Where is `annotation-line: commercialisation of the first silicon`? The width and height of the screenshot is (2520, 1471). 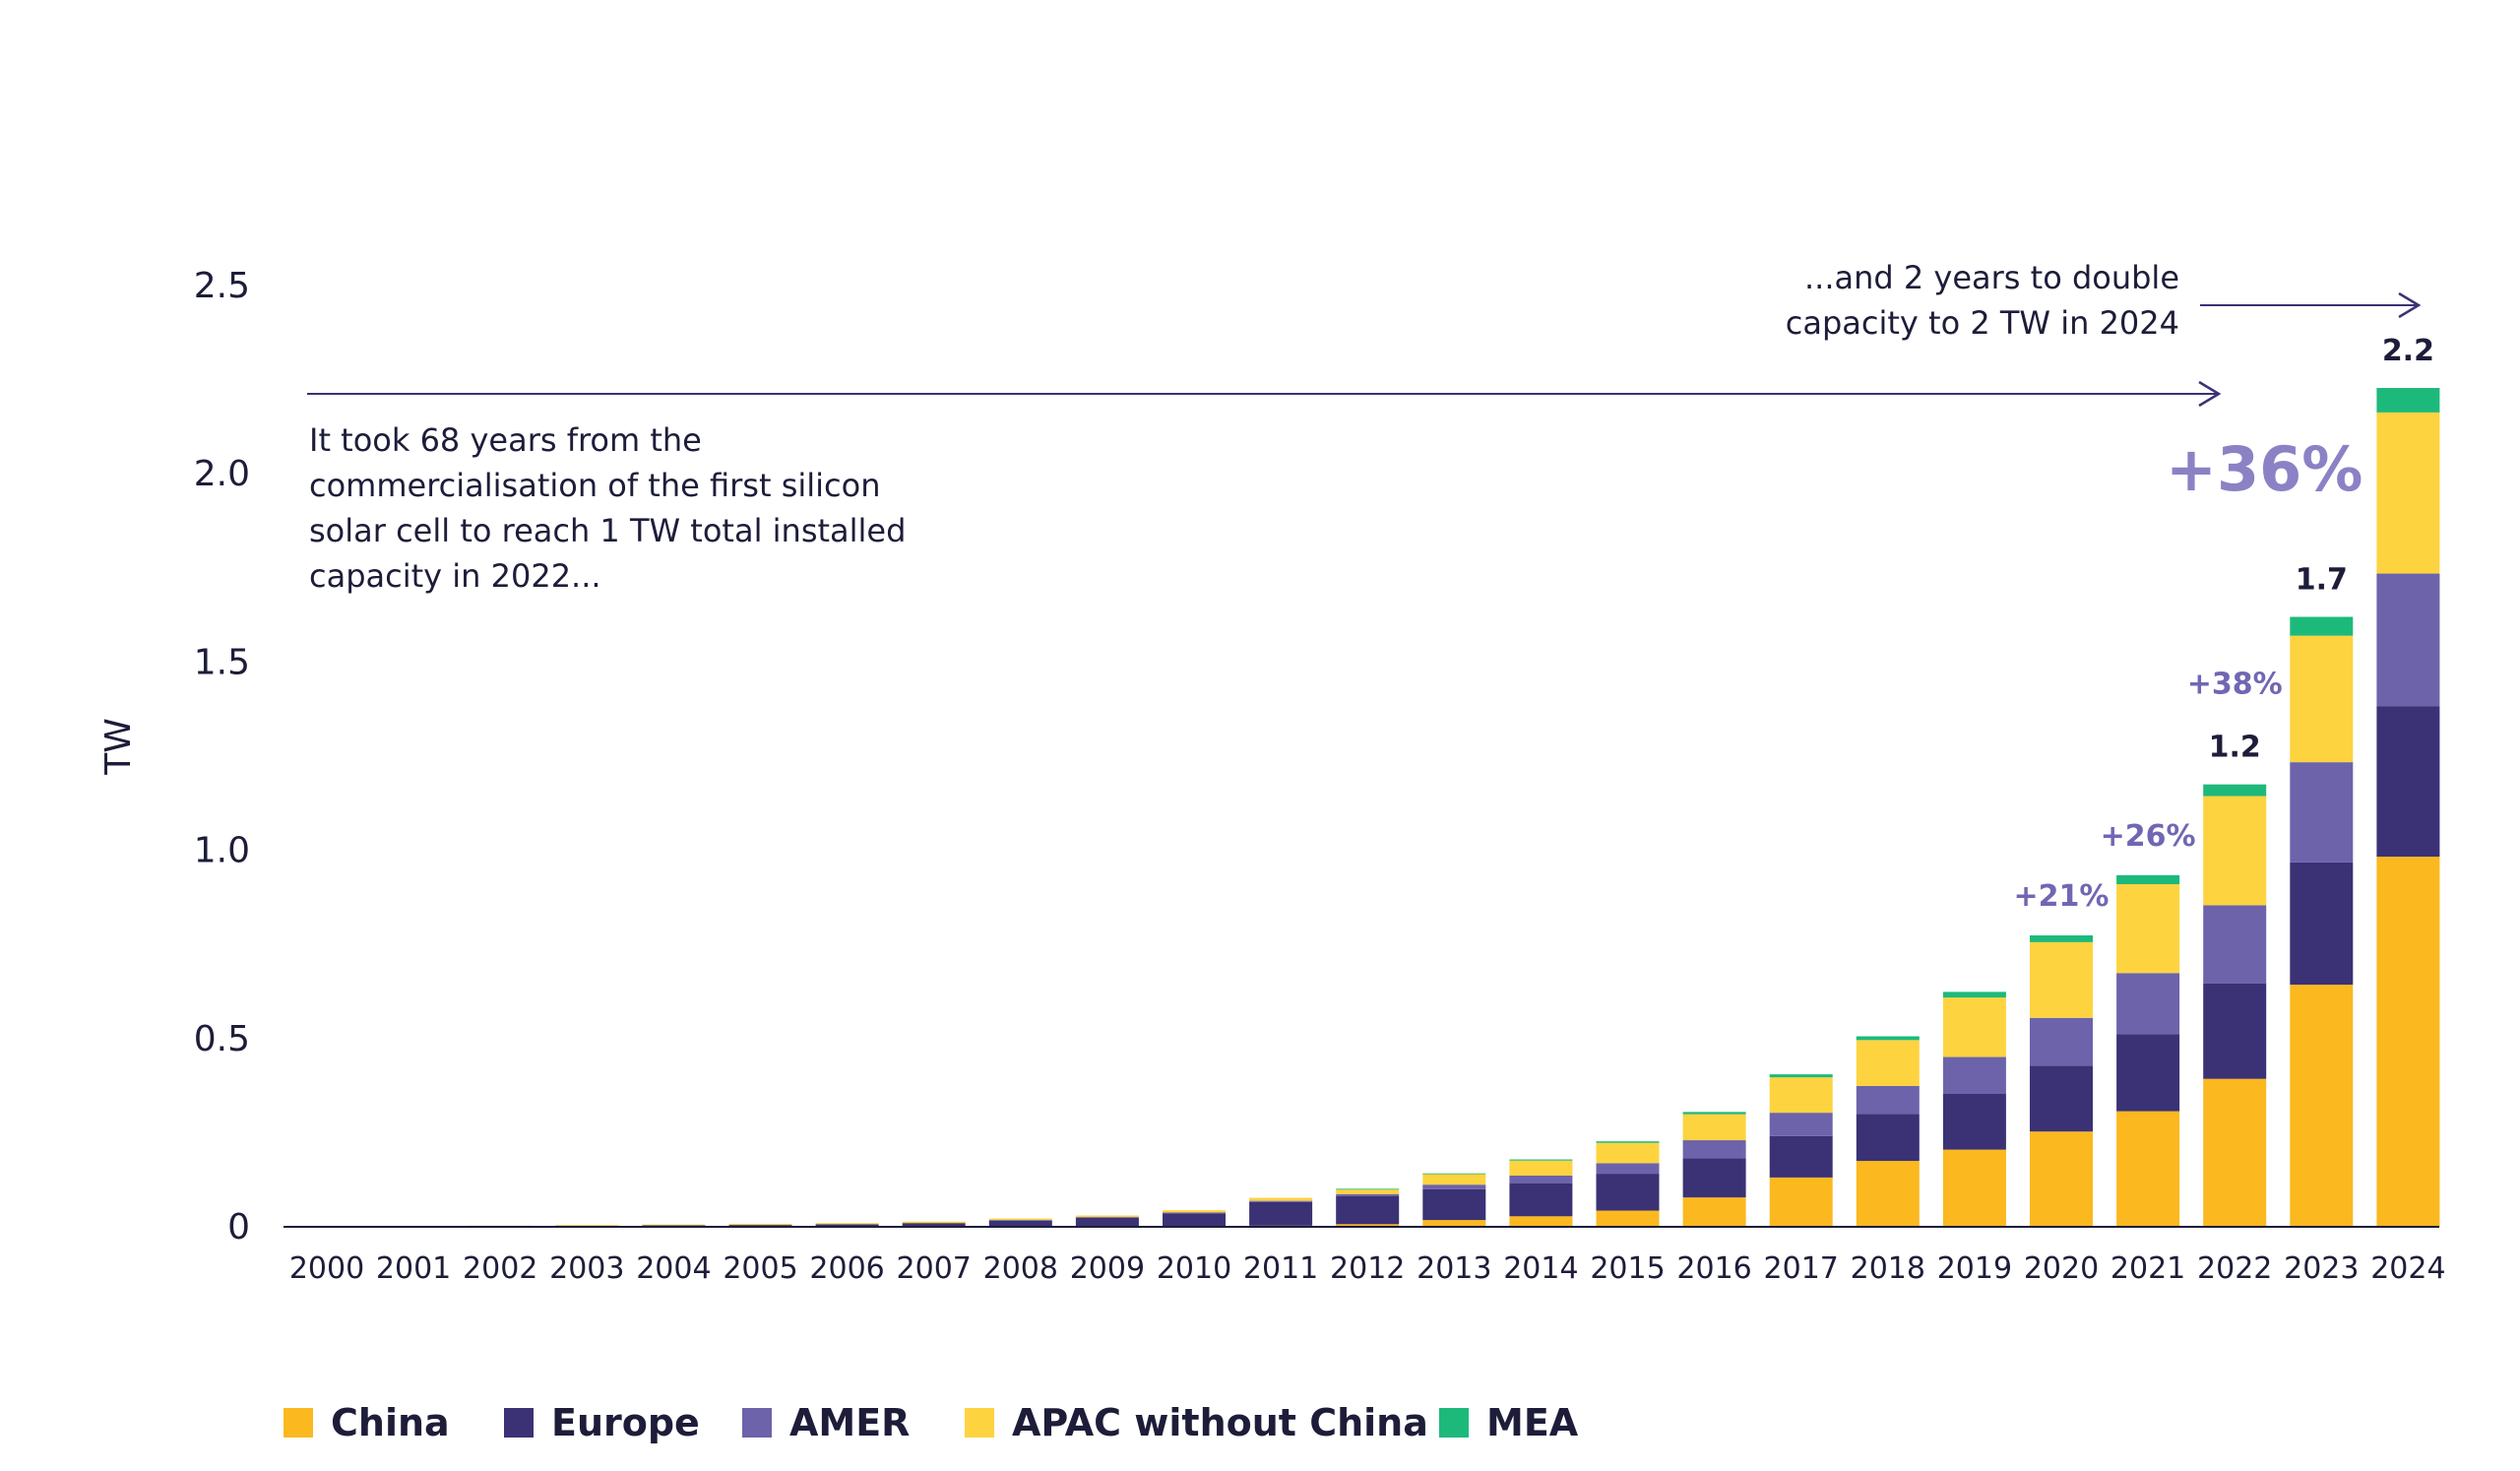 annotation-line: commercialisation of the first silicon is located at coordinates (594, 485).